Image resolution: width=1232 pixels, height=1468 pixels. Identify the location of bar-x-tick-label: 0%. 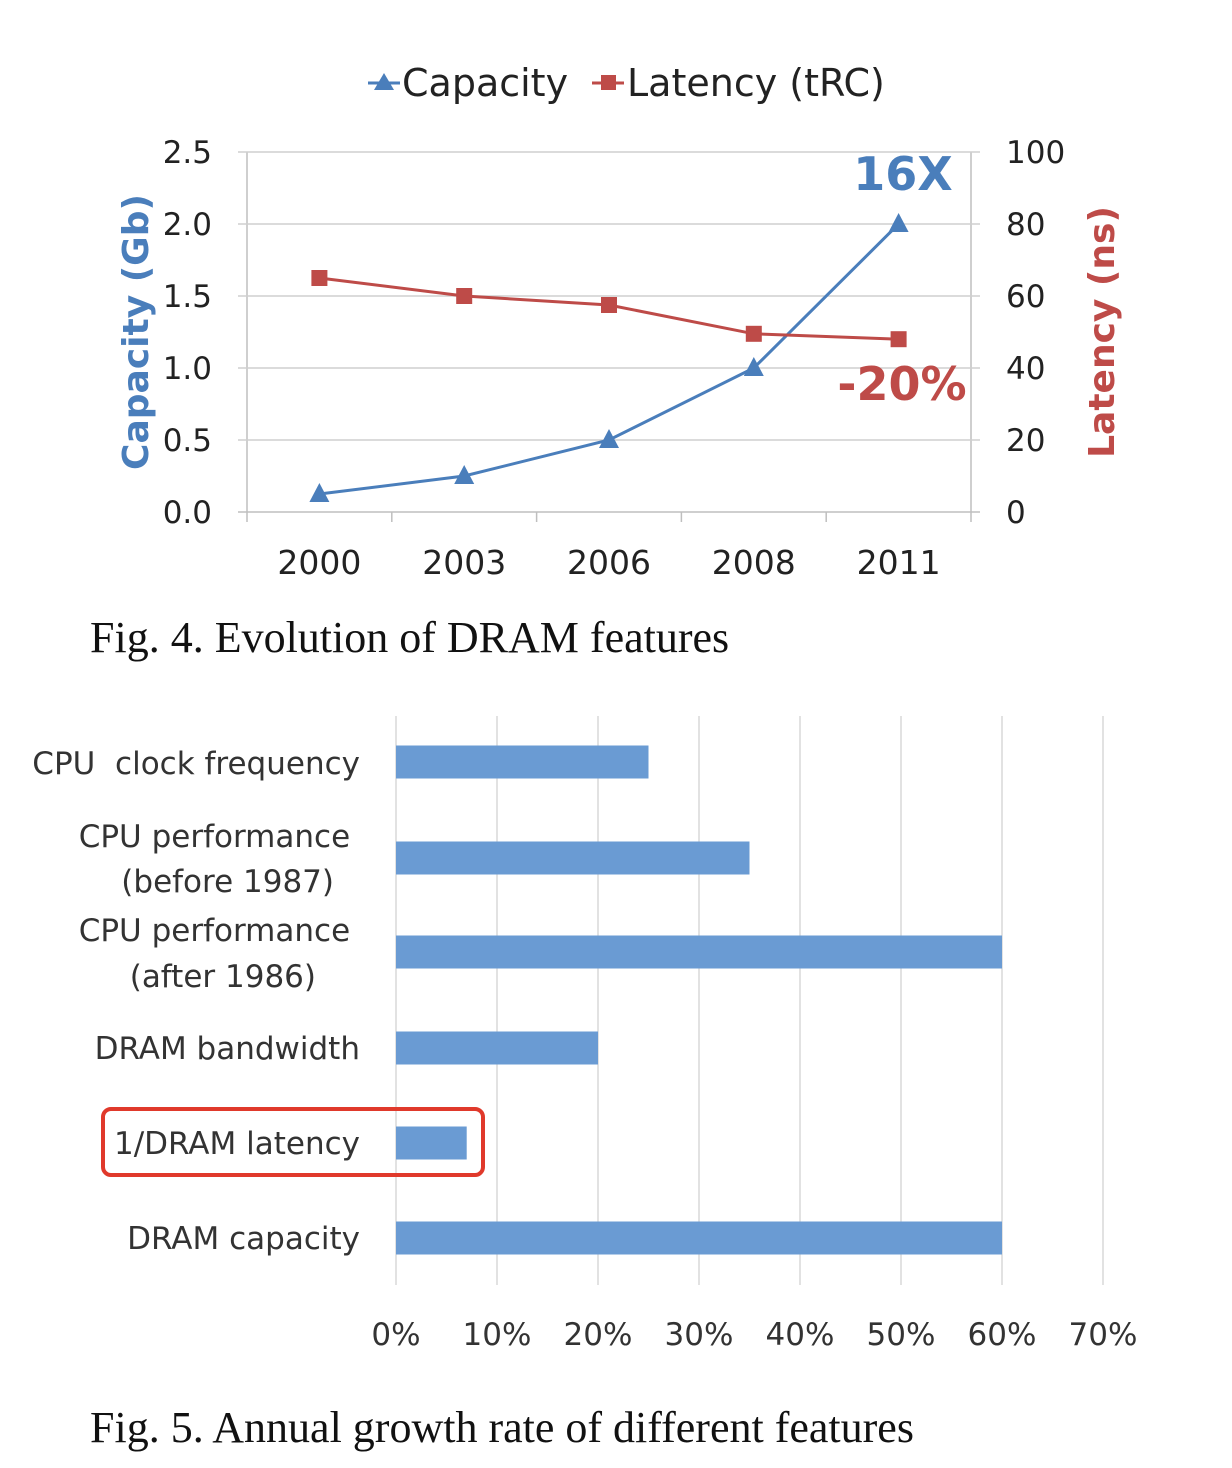
(395, 1335).